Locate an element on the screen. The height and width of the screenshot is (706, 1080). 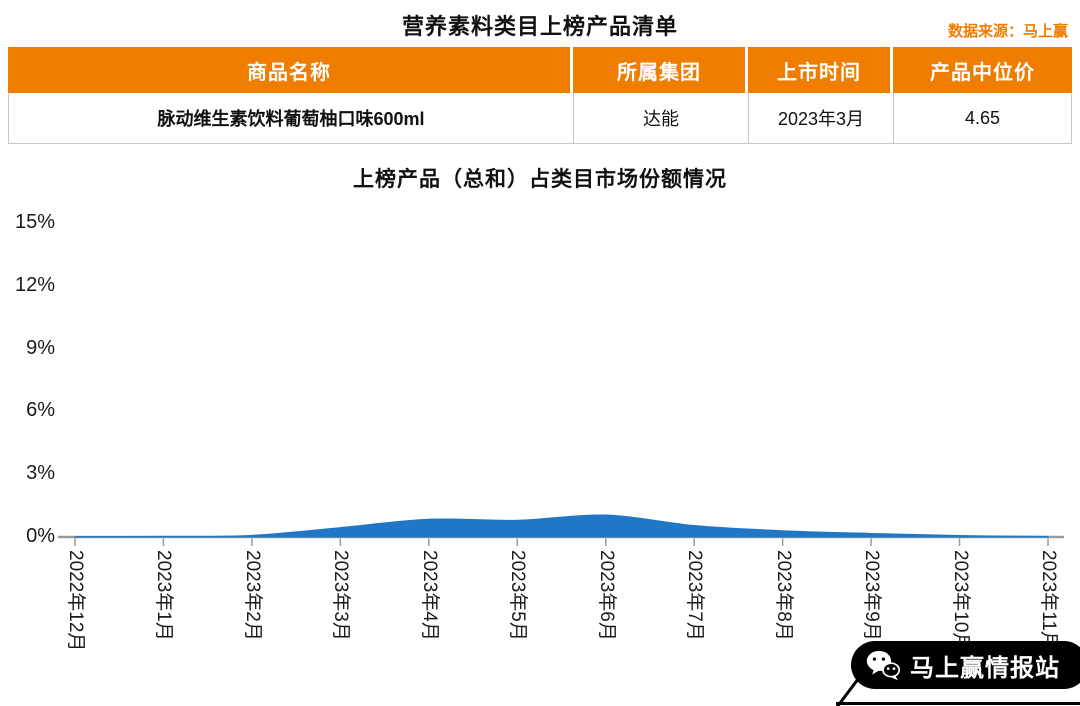
chart-title: 上榜产品（总和）占类目市场份额情况 is located at coordinates (540, 179).